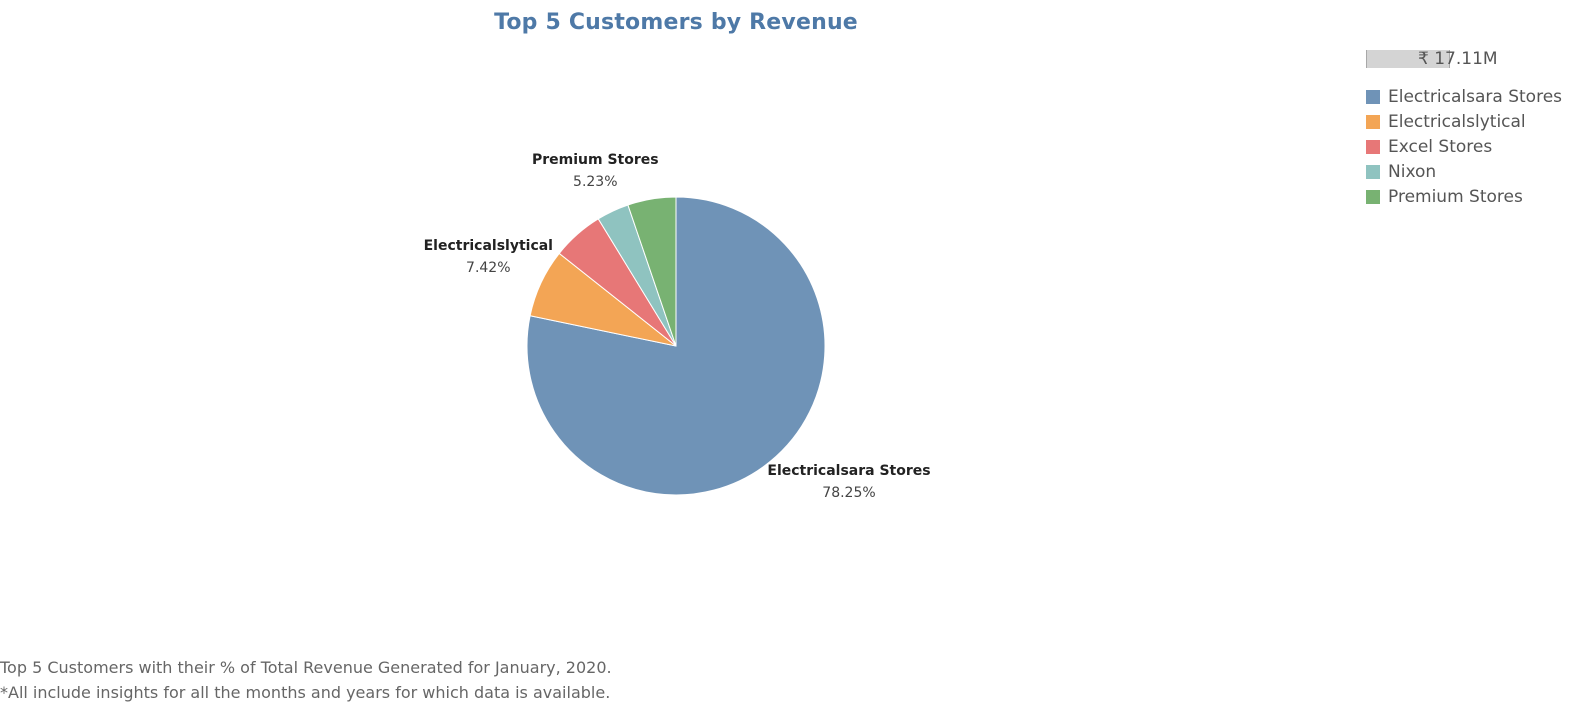 The width and height of the screenshot is (1587, 710). Describe the element at coordinates (652, 271) in the screenshot. I see `pie-slice-premium-stores` at that location.